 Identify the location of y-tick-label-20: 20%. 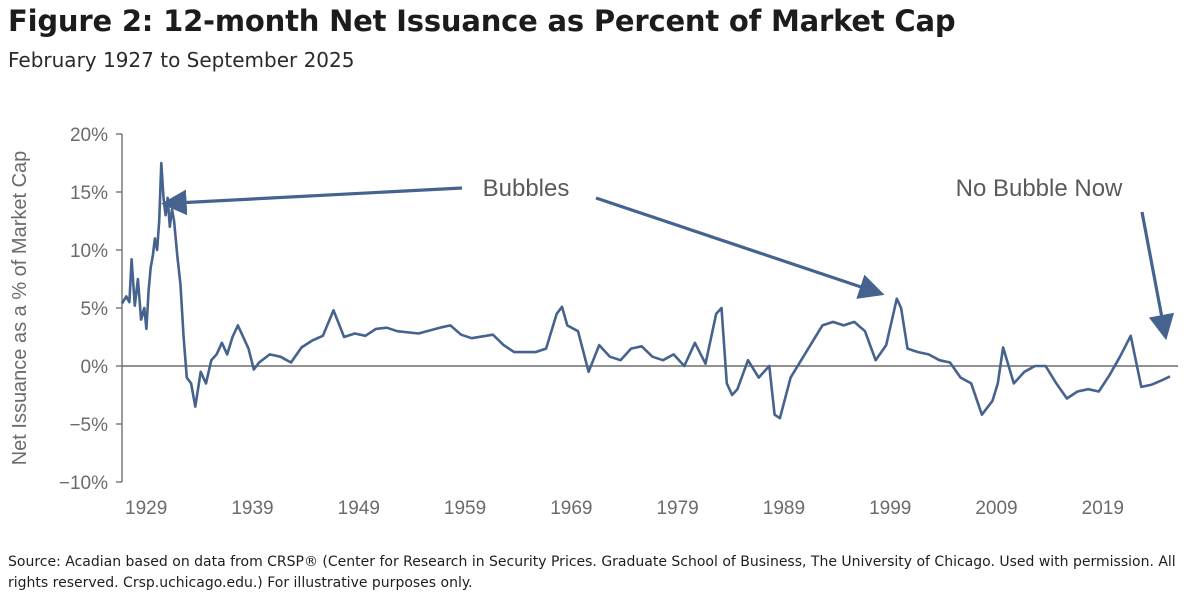
(89, 135).